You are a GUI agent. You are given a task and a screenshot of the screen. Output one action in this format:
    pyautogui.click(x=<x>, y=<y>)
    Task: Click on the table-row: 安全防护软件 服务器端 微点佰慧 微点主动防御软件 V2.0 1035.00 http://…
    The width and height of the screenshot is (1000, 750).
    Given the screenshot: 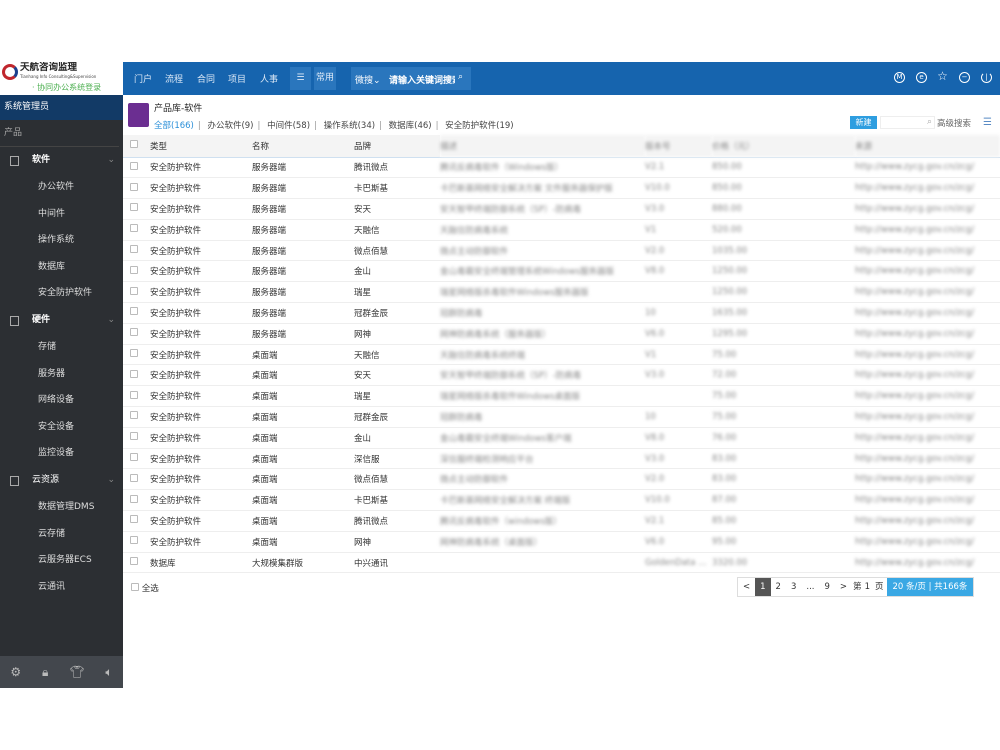 What is the action you would take?
    pyautogui.click(x=561, y=251)
    